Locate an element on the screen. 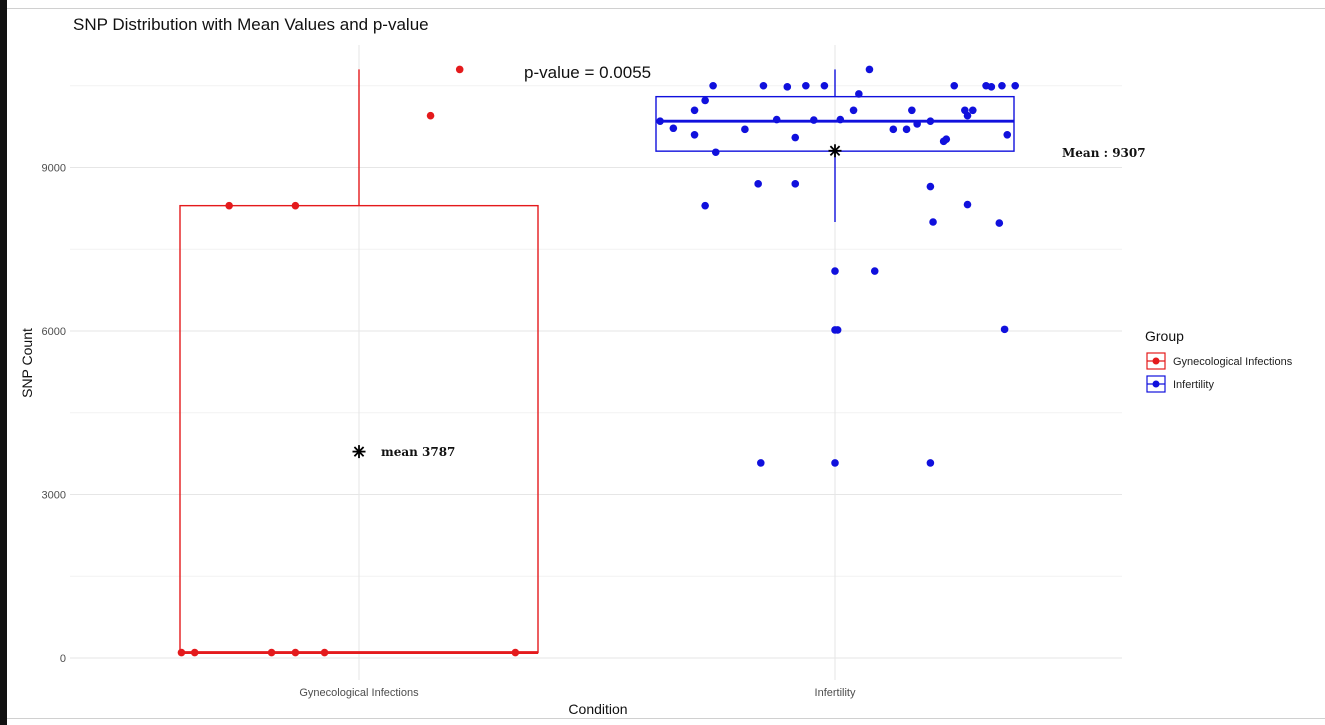 This screenshot has width=1325, height=725. x-tick-label: Infertility is located at coordinates (835, 693).